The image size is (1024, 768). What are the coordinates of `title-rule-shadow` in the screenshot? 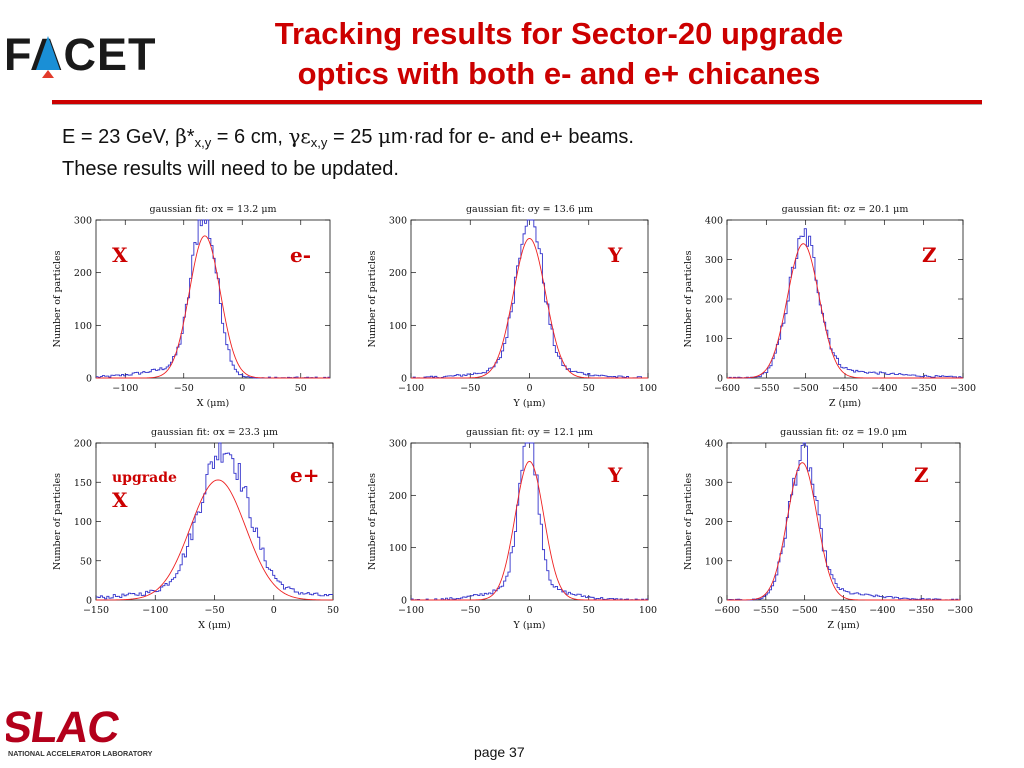 It's located at (517, 104).